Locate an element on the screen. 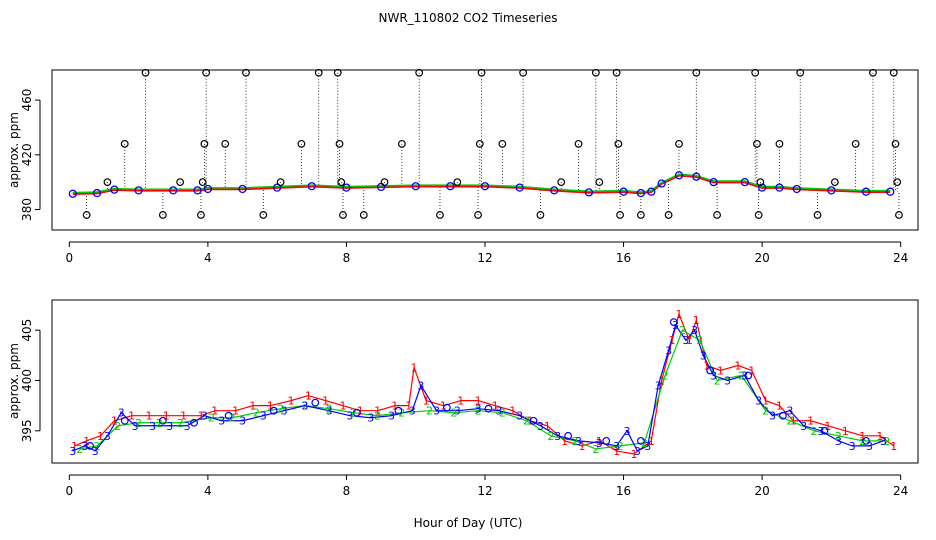  bottom-y-tick-label: 400 is located at coordinates (27, 380).